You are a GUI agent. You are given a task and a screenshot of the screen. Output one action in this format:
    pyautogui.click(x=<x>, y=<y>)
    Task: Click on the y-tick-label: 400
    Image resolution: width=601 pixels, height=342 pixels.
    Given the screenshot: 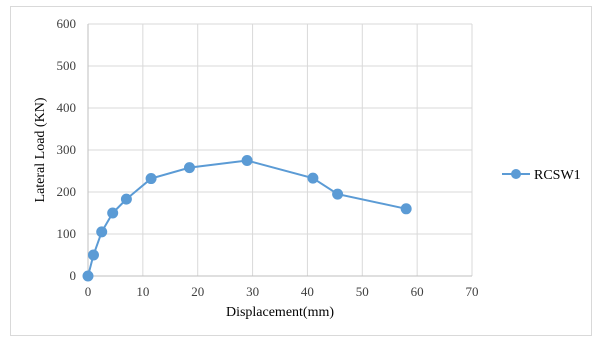 What is the action you would take?
    pyautogui.click(x=67, y=107)
    